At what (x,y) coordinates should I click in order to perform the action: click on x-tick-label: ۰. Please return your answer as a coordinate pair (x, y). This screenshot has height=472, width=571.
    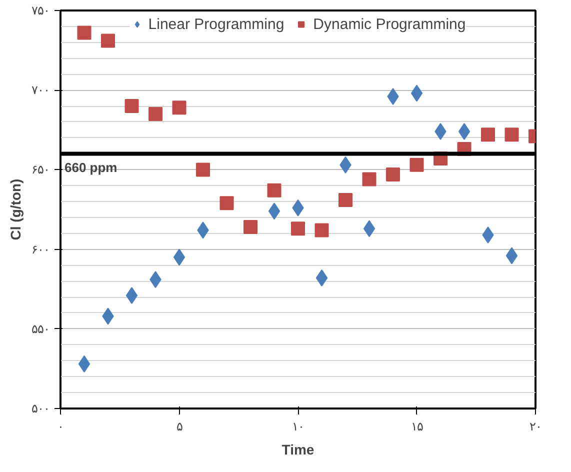
    Looking at the image, I should click on (61, 427).